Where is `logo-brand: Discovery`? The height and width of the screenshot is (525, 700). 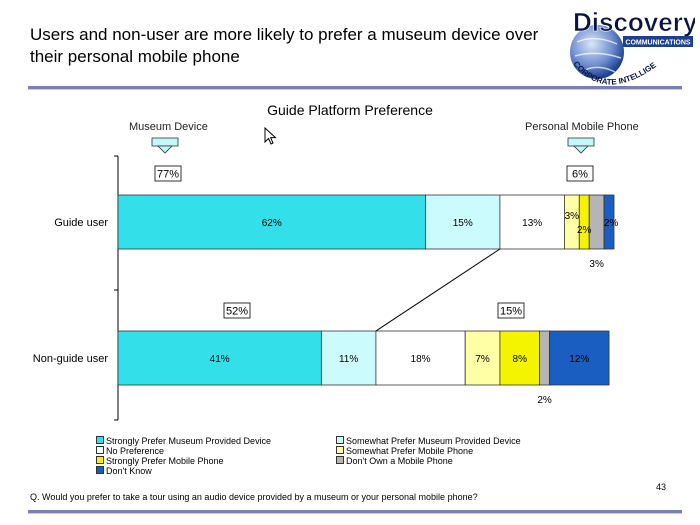
logo-brand: Discovery is located at coordinates (634, 22).